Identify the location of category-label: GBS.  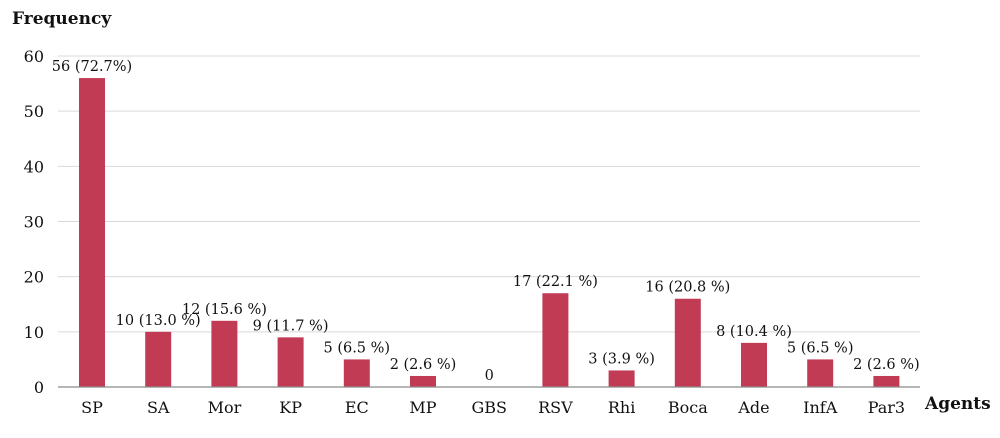
(489, 407).